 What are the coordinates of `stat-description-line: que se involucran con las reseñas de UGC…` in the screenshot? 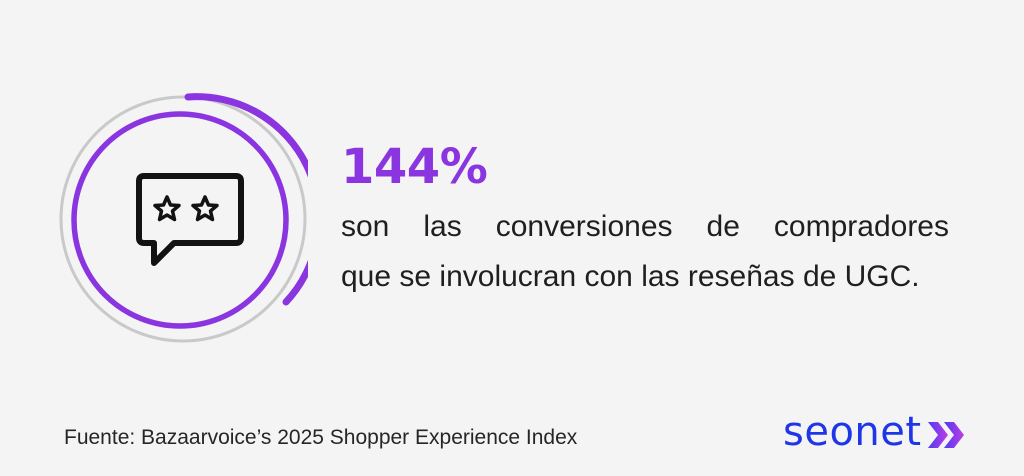 It's located at (630, 276).